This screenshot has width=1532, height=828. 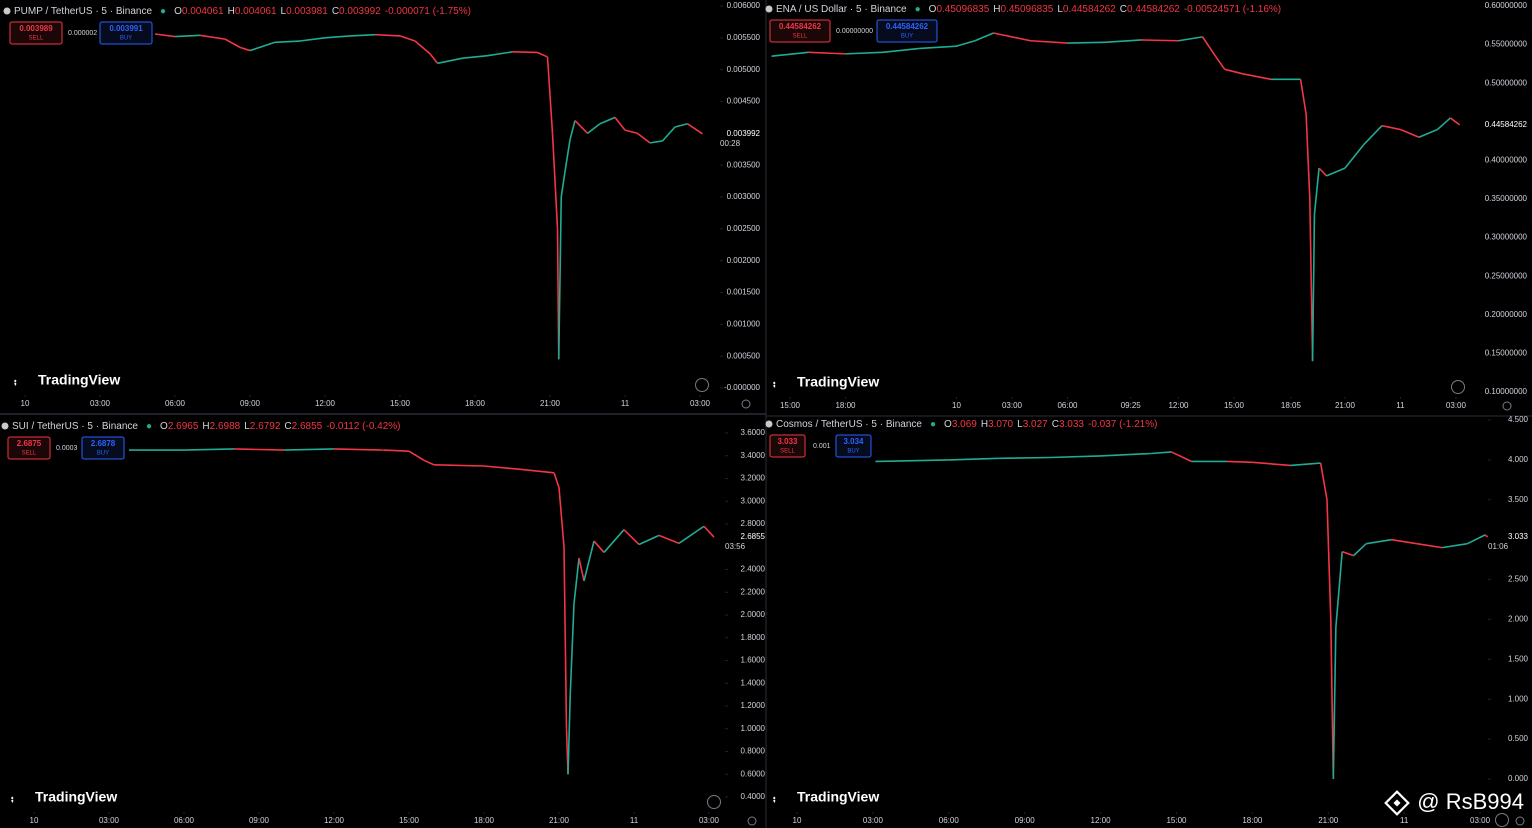 I want to click on y-tick-label: 0.002500, so click(x=744, y=228).